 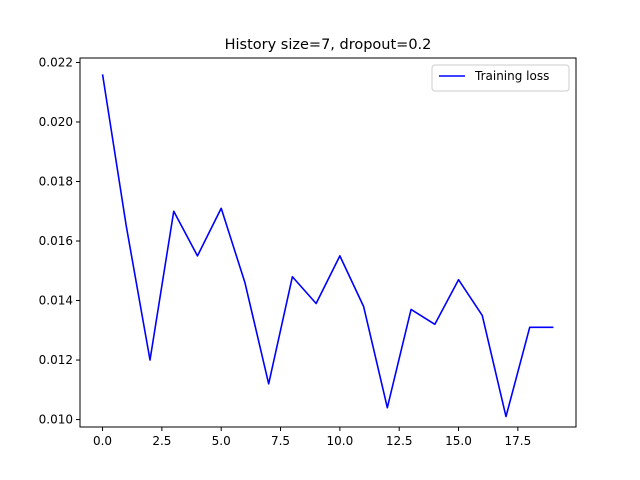 I want to click on x-tick-label: 15.0, so click(x=458, y=441).